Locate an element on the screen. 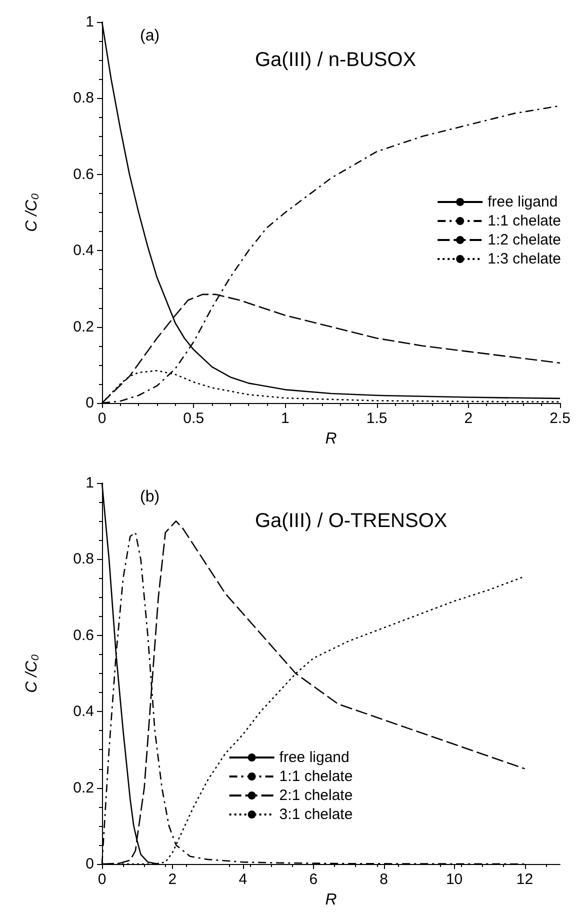 This screenshot has width=581, height=923. x-tick-label: 6 is located at coordinates (313, 879).